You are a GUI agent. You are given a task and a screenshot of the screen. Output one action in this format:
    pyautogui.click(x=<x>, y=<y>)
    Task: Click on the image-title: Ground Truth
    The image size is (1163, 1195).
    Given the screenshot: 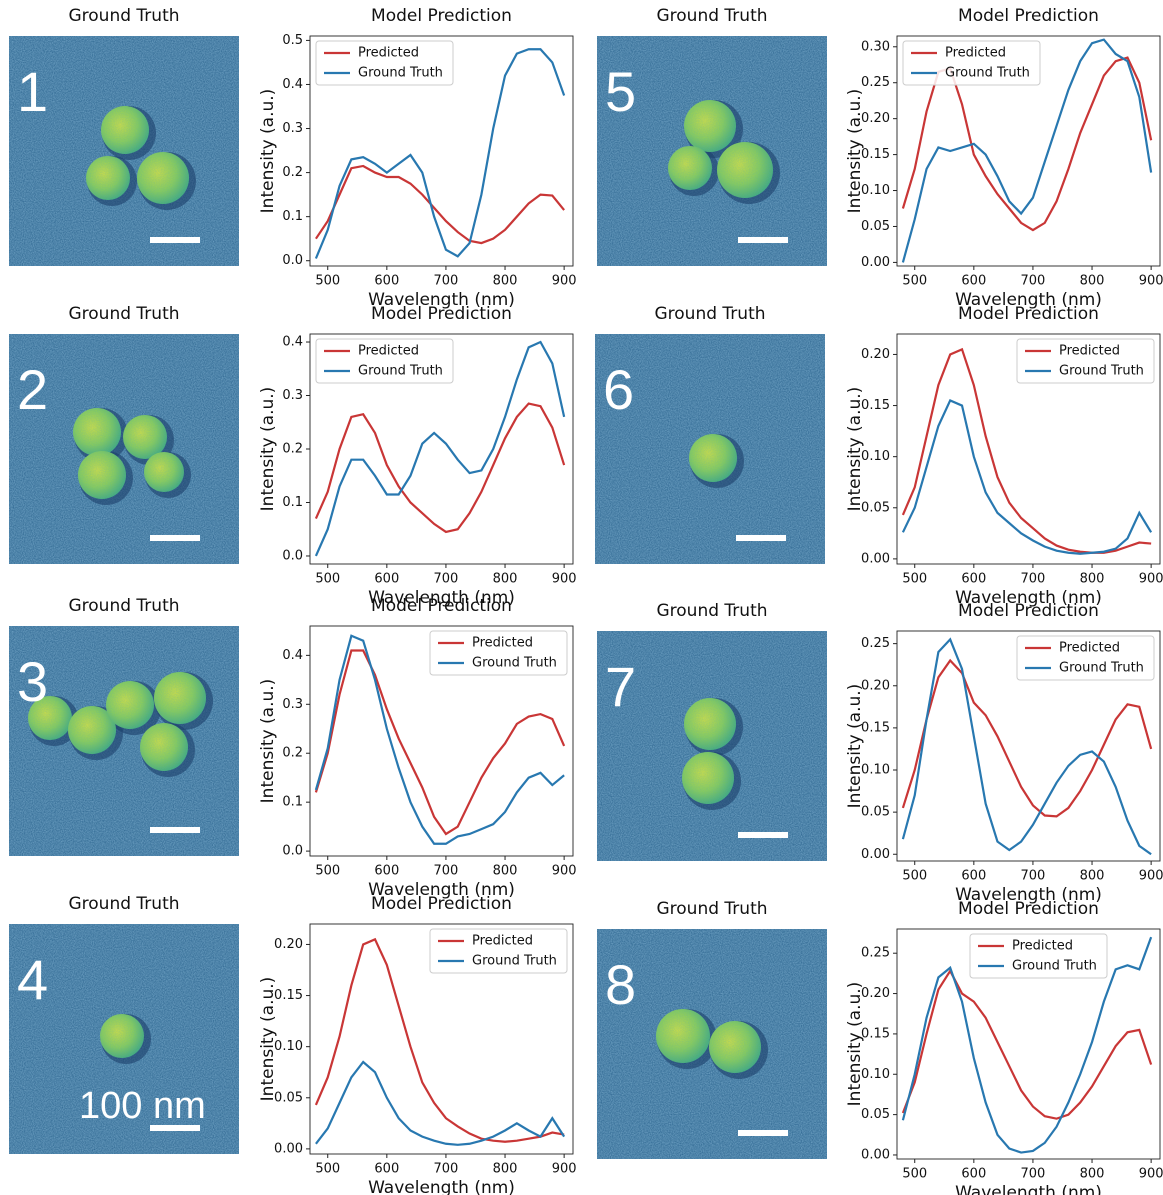 What is the action you would take?
    pyautogui.click(x=711, y=611)
    